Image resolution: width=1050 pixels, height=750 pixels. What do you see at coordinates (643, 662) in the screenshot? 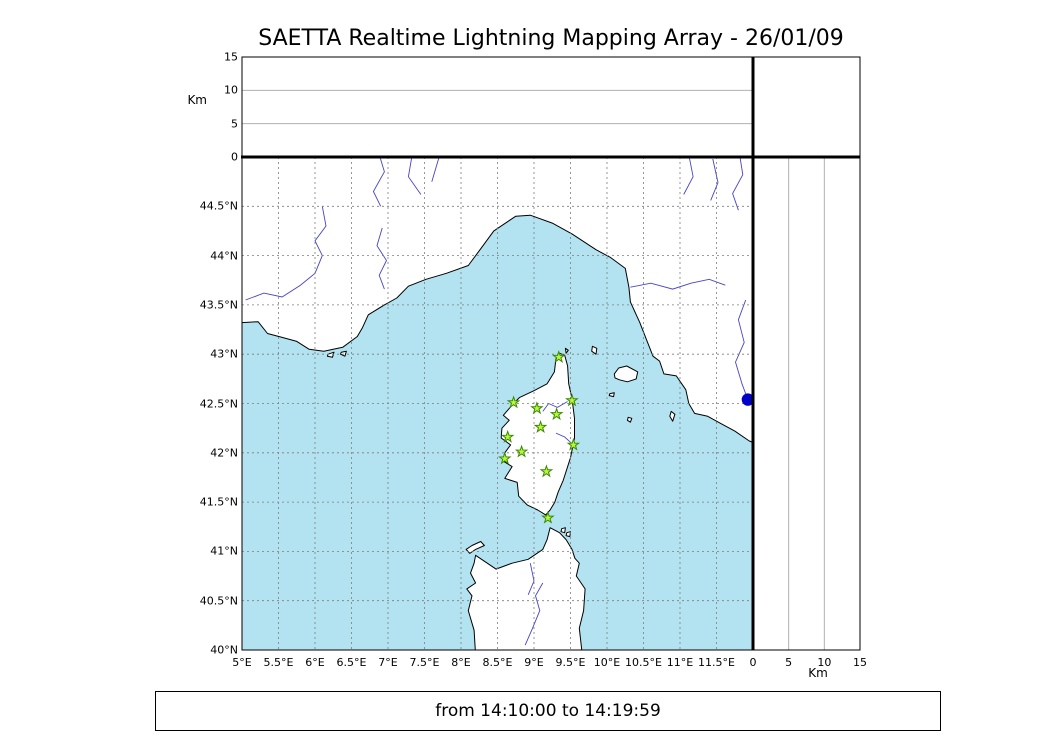
I see `longitude-tick-label: 10.5°E` at bounding box center [643, 662].